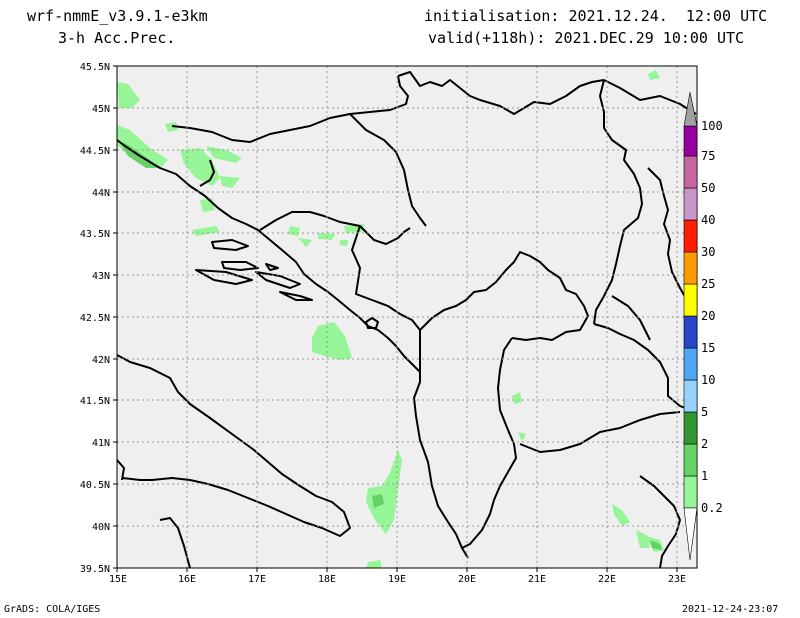 The width and height of the screenshot is (800, 618). What do you see at coordinates (95, 234) in the screenshot?
I see `lat-label: 43.5N` at bounding box center [95, 234].